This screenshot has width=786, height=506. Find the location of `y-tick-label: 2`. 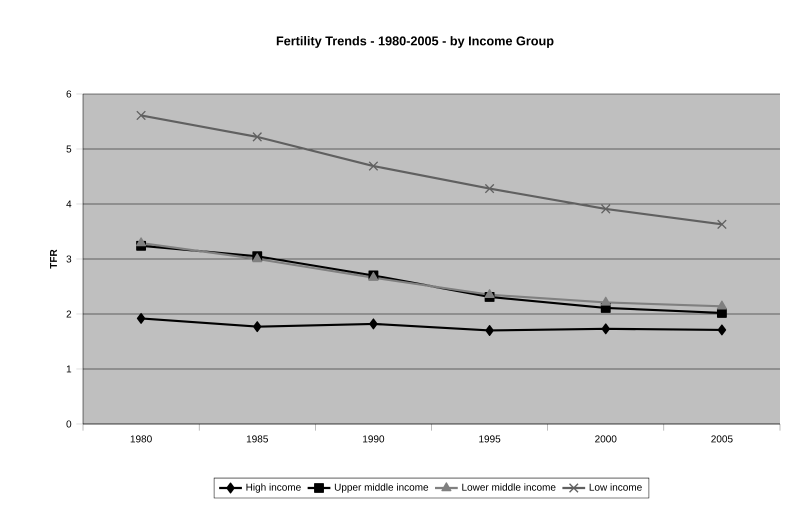

y-tick-label: 2 is located at coordinates (69, 314).